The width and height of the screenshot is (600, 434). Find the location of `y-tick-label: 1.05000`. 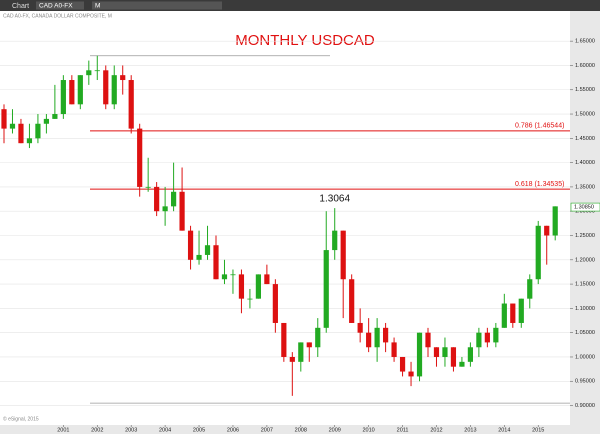

y-tick-label: 1.05000 is located at coordinates (585, 333).